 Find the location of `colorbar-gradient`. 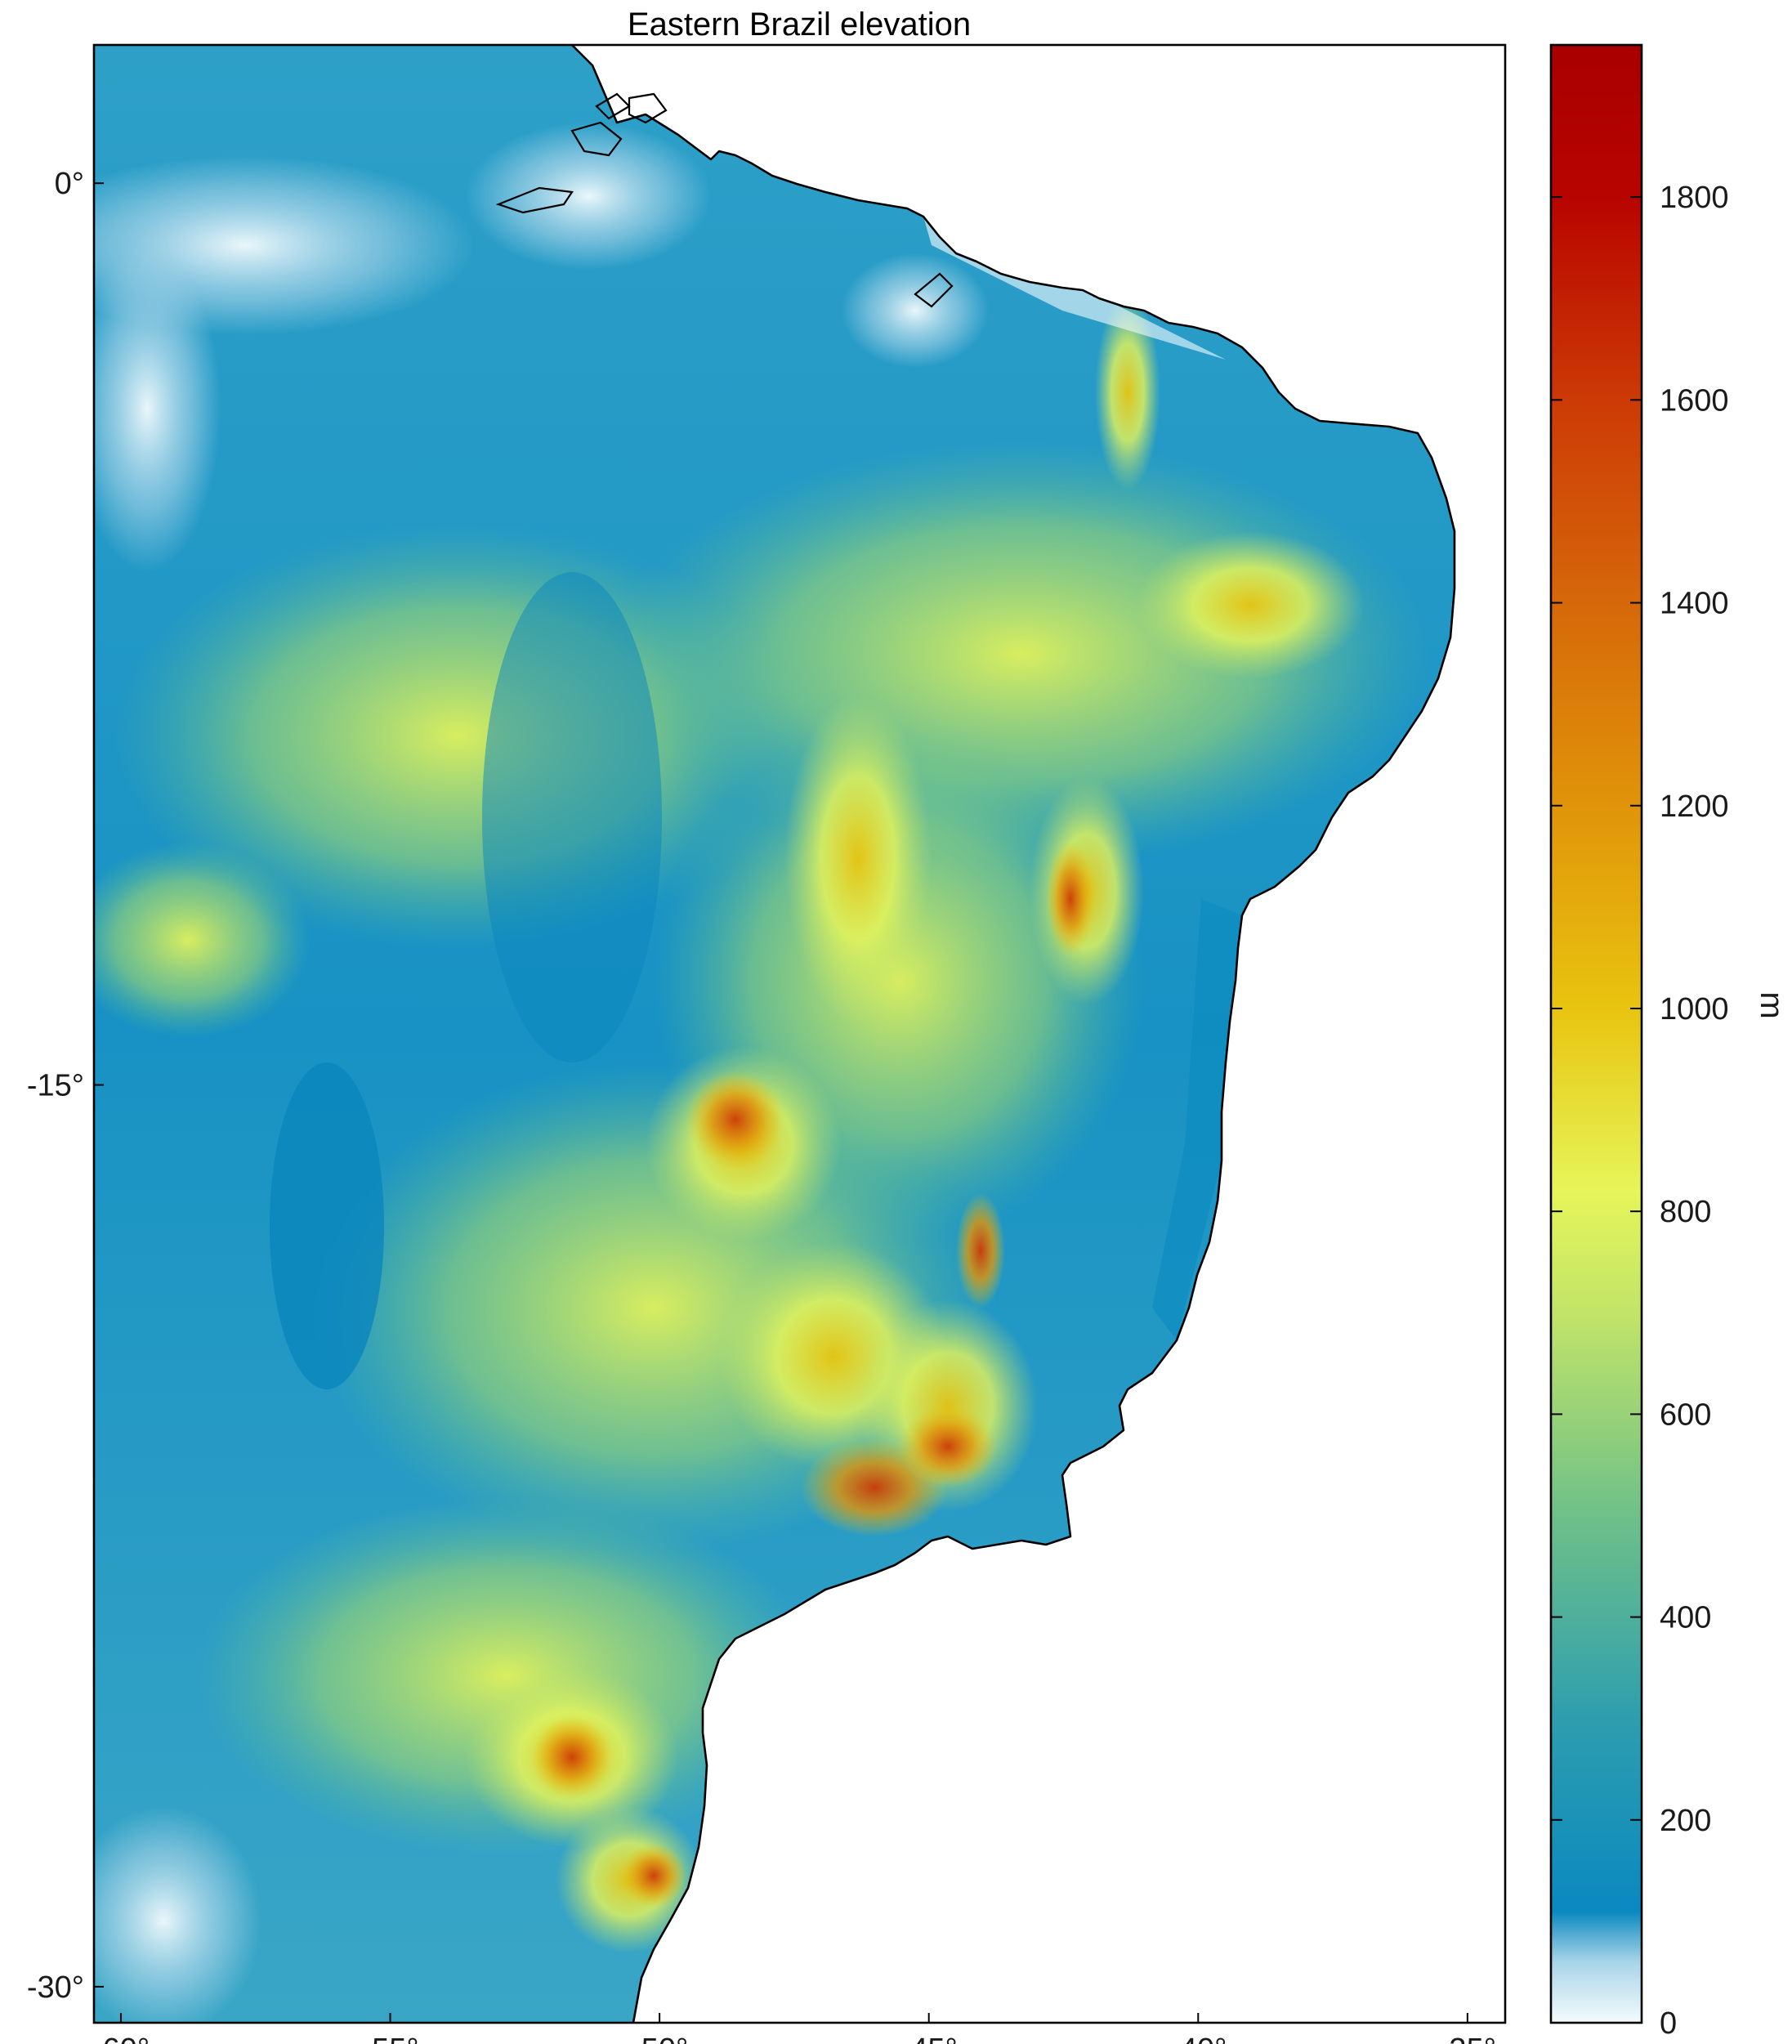

colorbar-gradient is located at coordinates (1596, 1034).